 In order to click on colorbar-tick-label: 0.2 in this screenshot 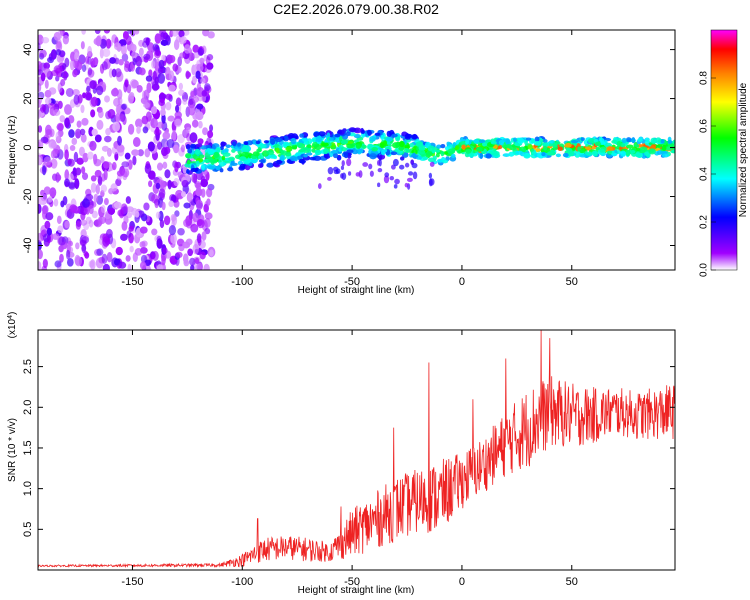, I will do `click(704, 222)`.